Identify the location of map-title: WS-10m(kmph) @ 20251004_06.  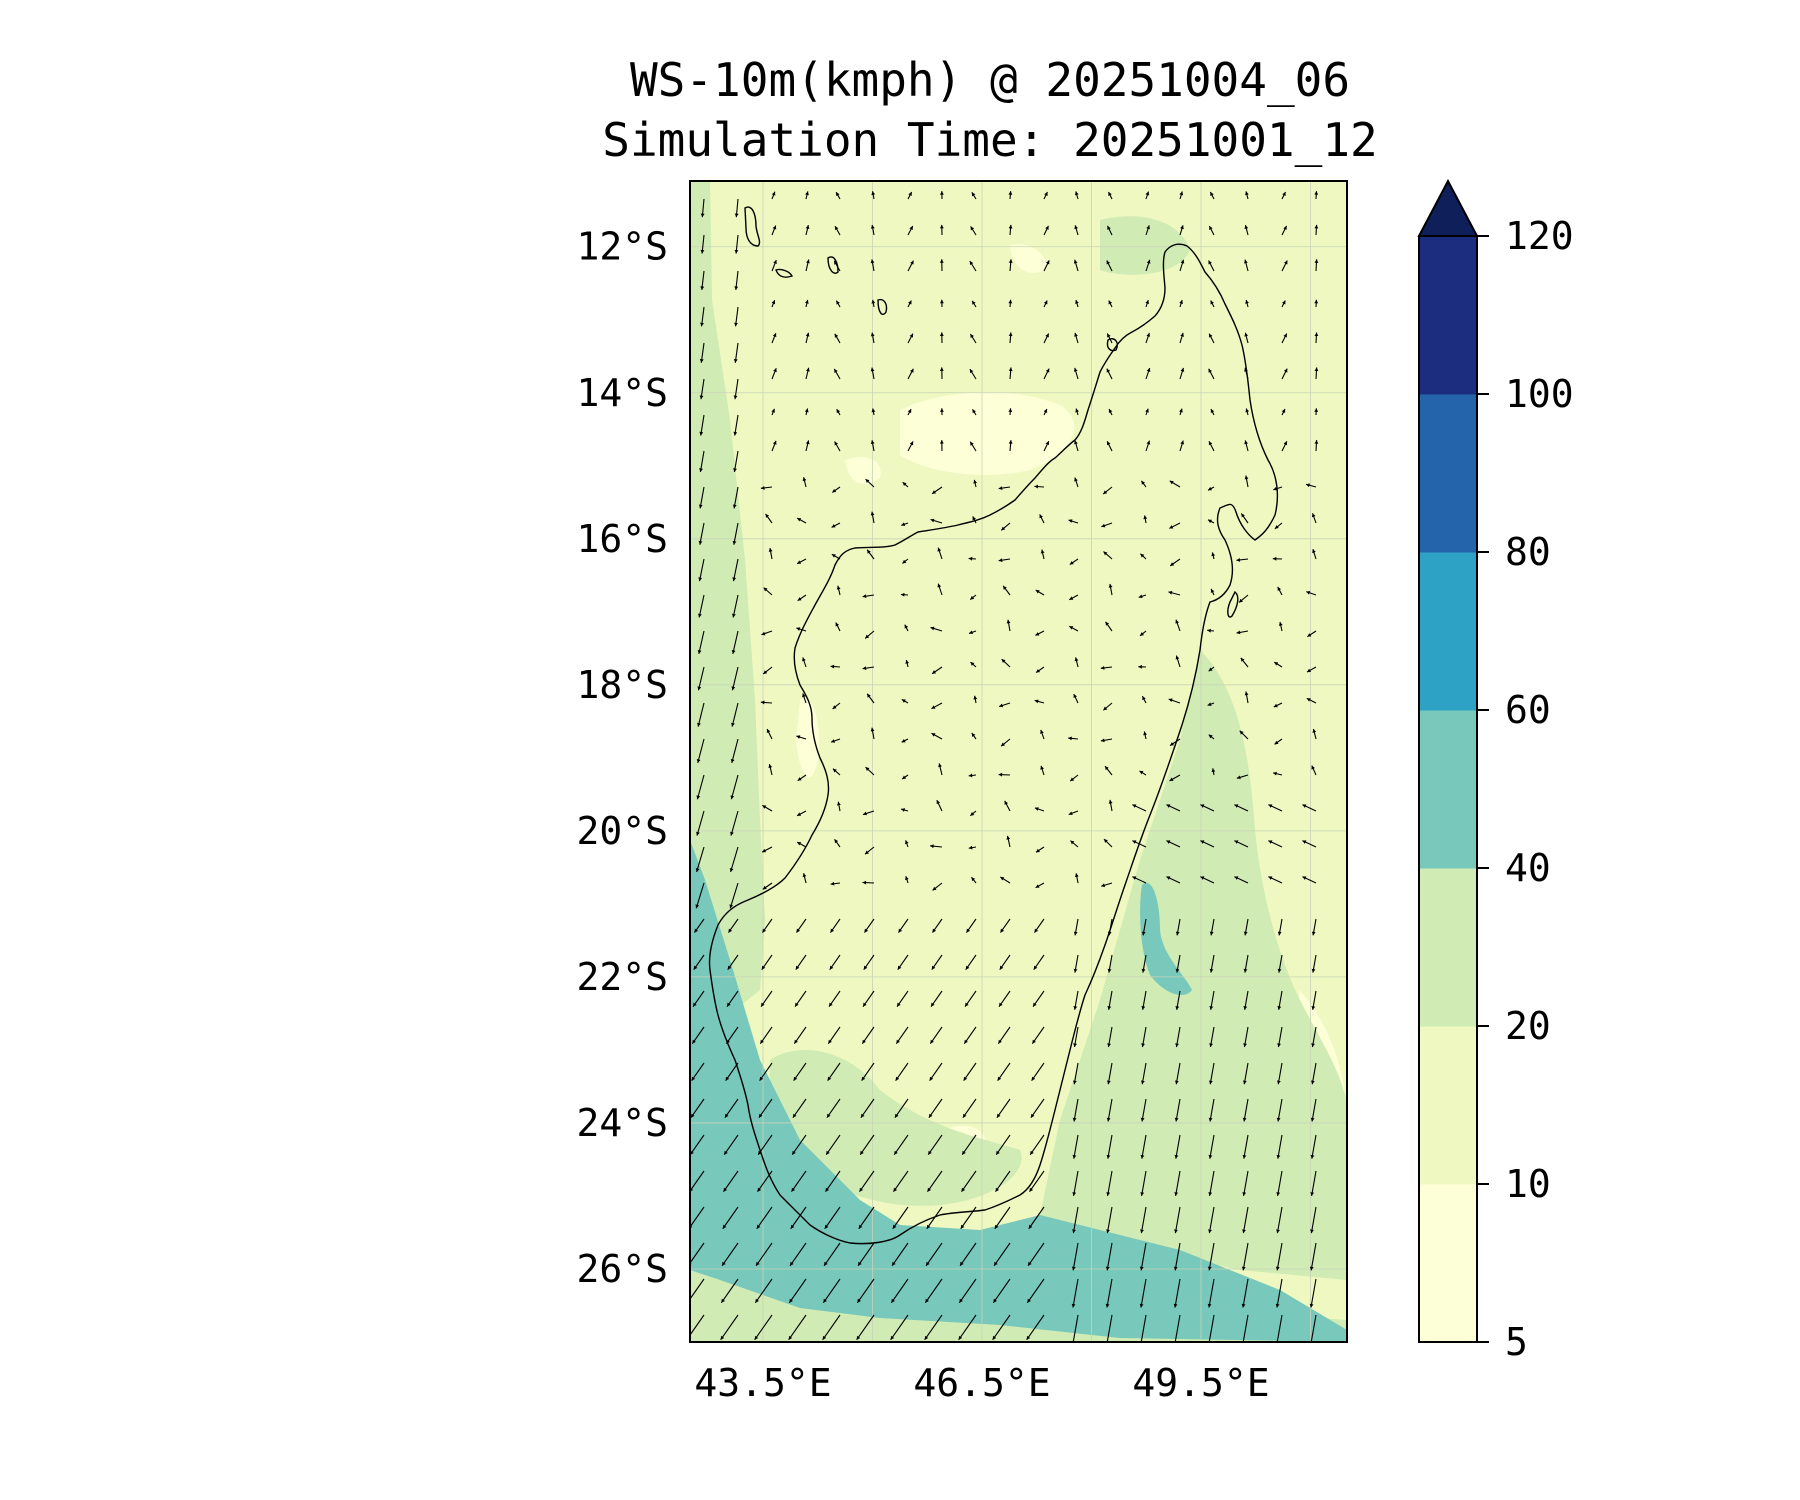
(990, 80).